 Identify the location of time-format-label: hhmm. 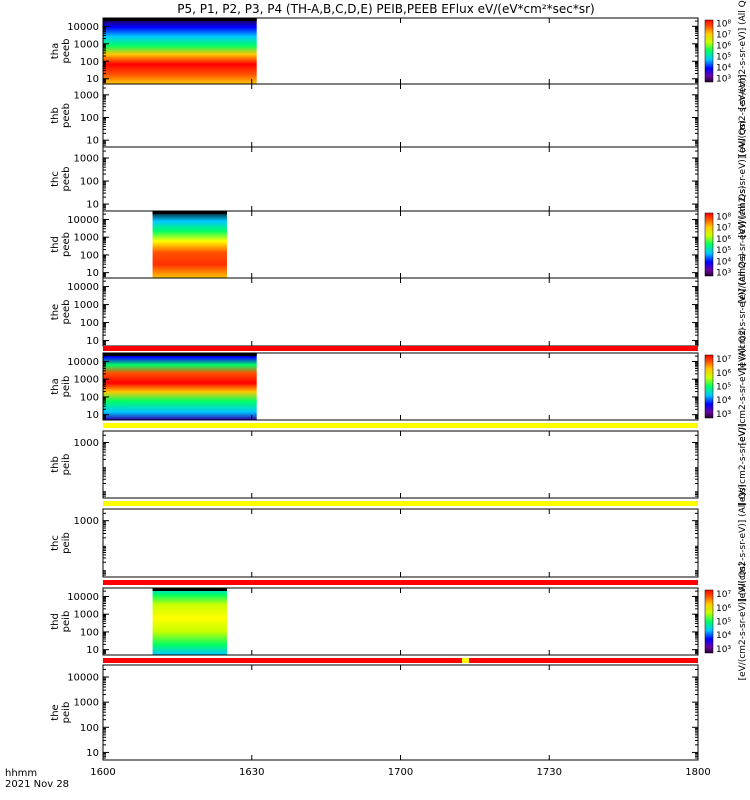
(21, 773).